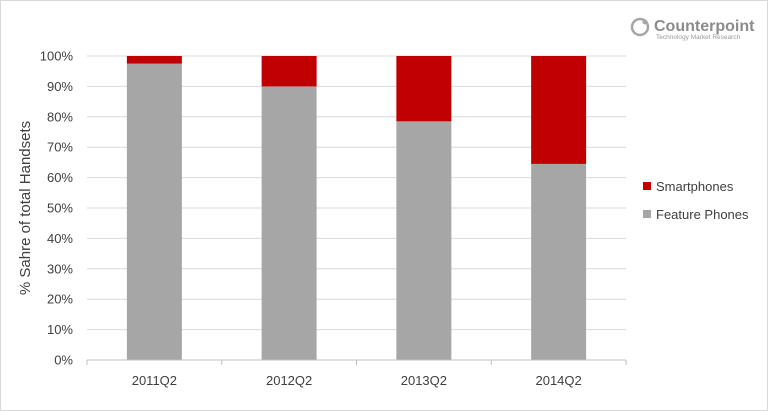 This screenshot has width=768, height=411. Describe the element at coordinates (60, 268) in the screenshot. I see `y-tick-label: 30%` at that location.